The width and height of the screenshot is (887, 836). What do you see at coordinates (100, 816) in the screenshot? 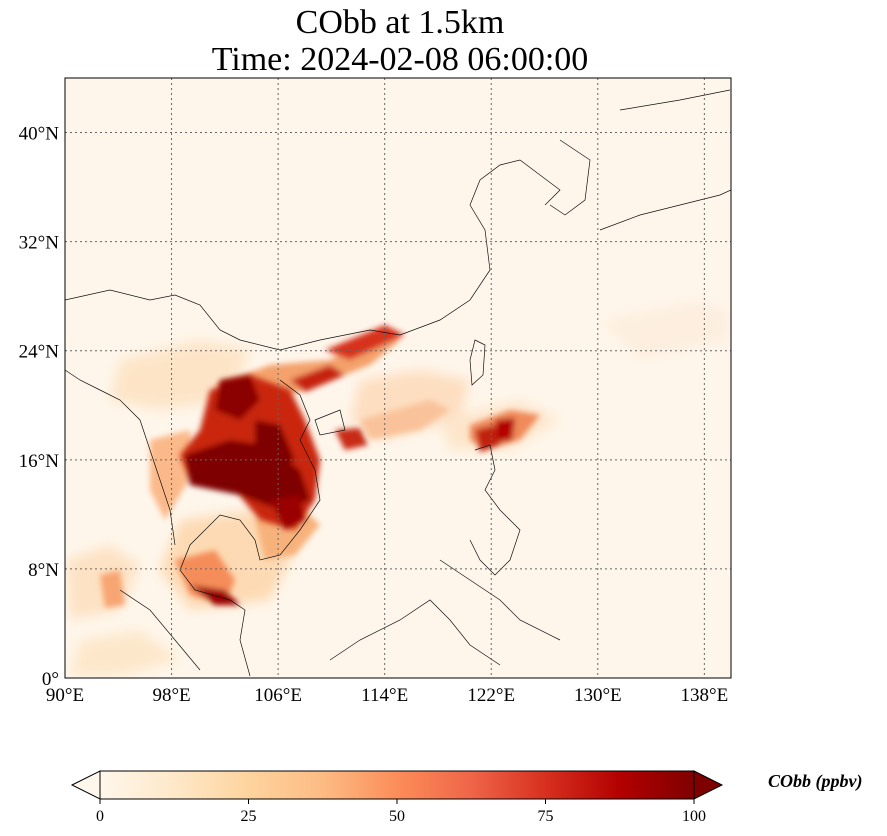
I see `colorbar-tick-label: 0` at bounding box center [100, 816].